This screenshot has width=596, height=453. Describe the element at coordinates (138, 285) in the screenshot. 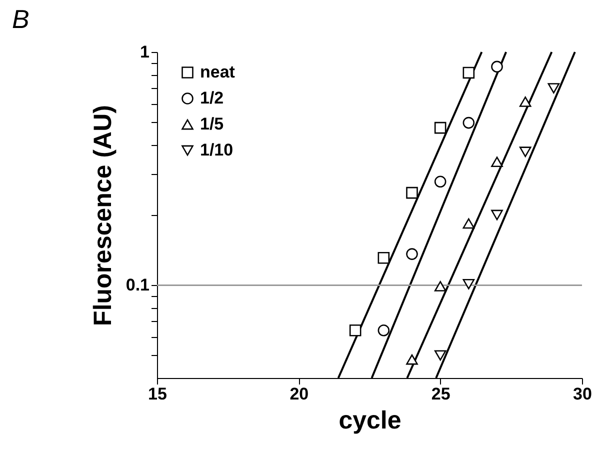

I see `y-tick-label: 0.1` at that location.